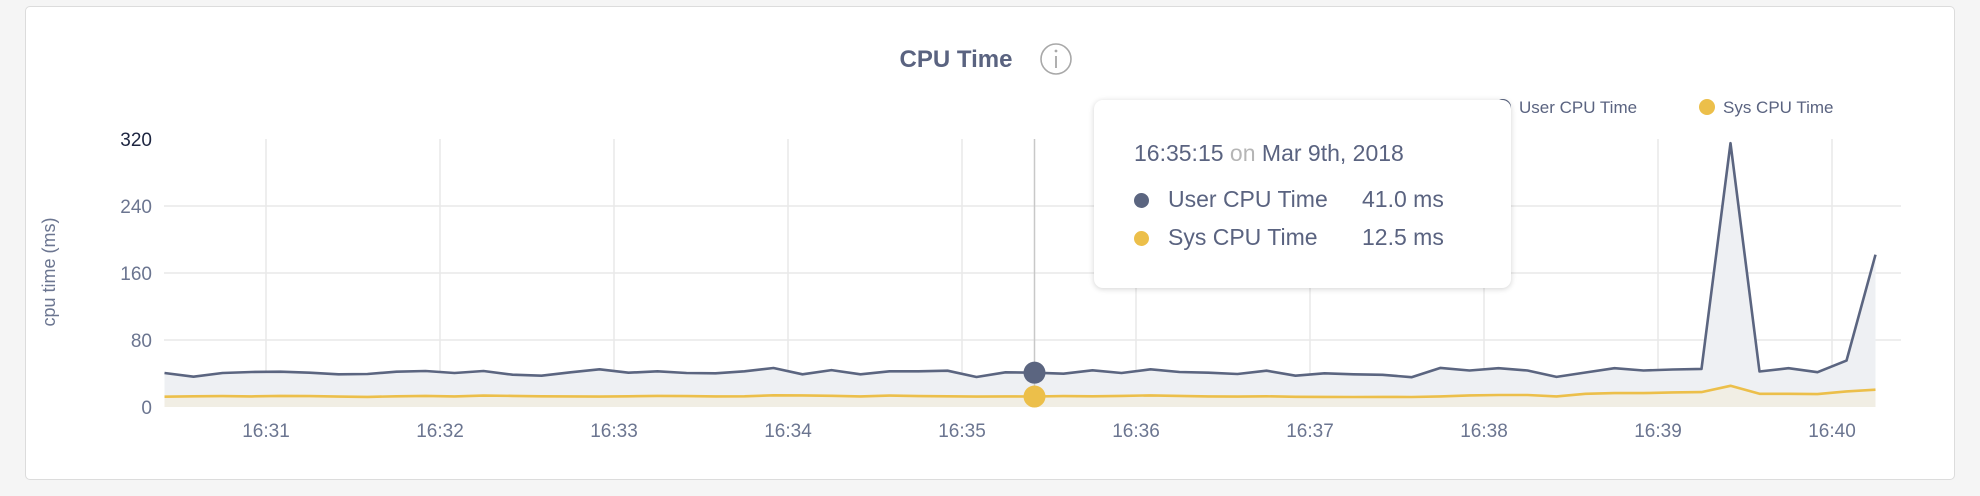 Image resolution: width=1980 pixels, height=496 pixels. What do you see at coordinates (1248, 199) in the screenshot?
I see `tooltip-user-label: User CPU Time` at bounding box center [1248, 199].